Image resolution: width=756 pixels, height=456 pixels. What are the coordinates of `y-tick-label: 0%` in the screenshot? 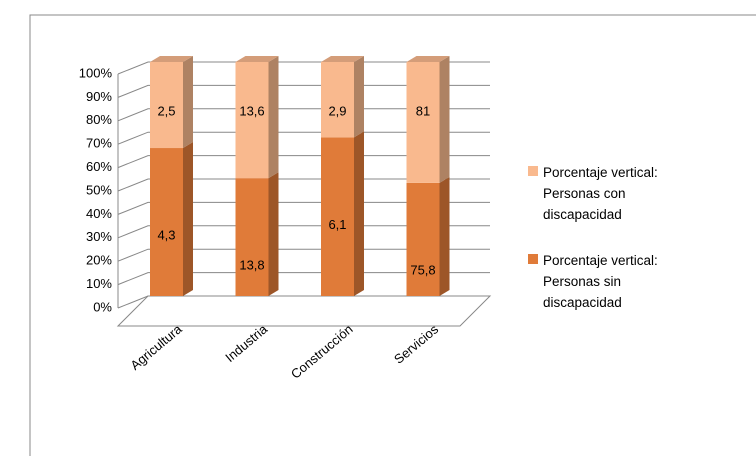 It's located at (102, 306).